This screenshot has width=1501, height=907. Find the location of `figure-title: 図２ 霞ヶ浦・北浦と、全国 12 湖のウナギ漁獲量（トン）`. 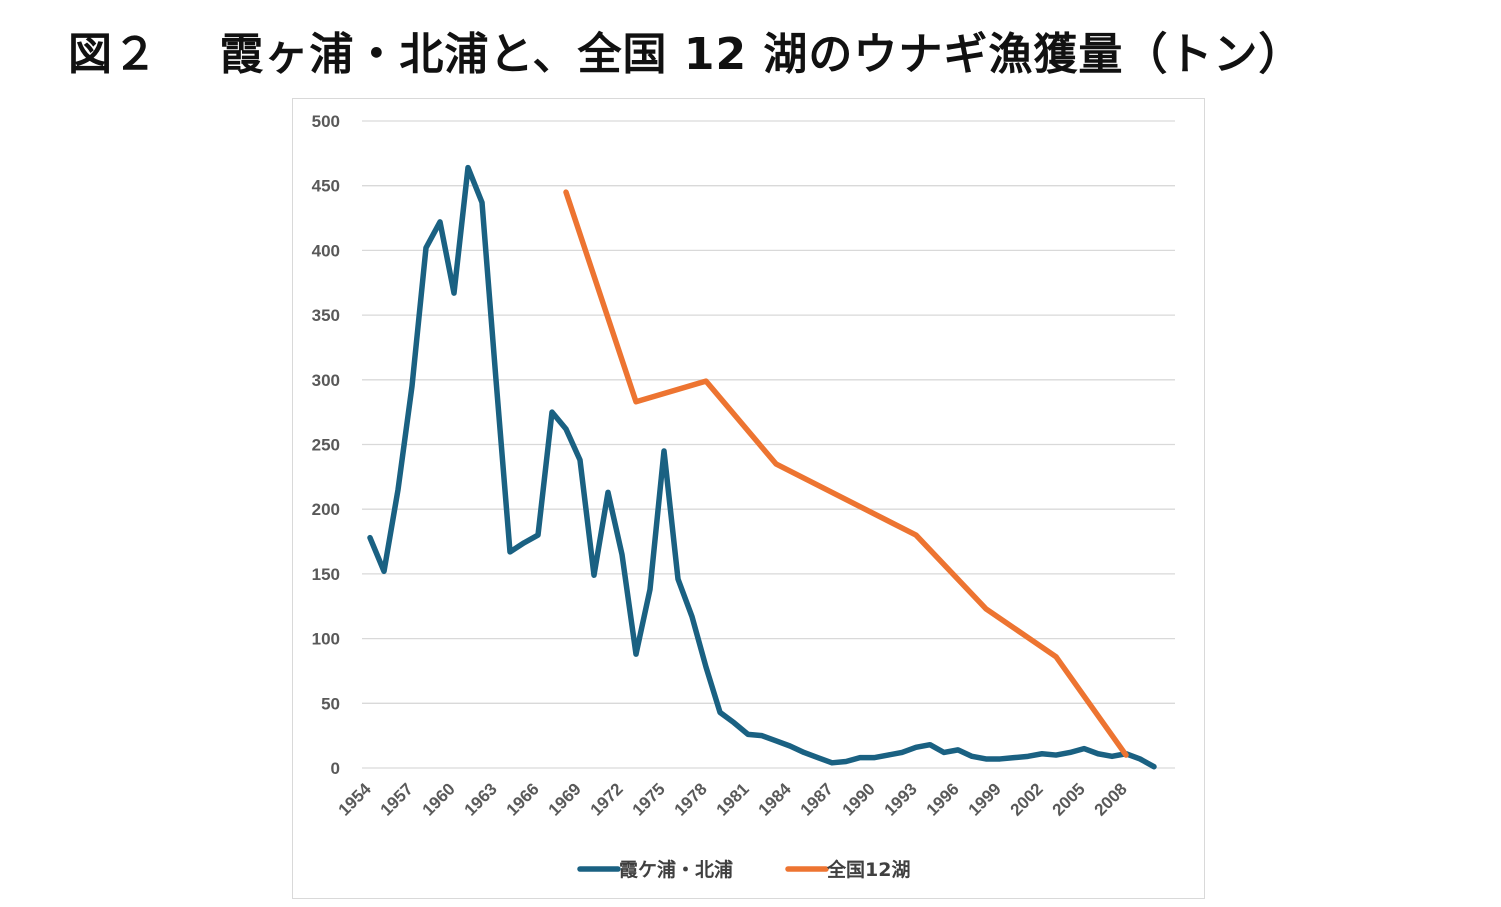

figure-title: 図２ 霞ヶ浦・北浦と、全国 12 湖のウナギ漁獲量（トン） is located at coordinates (686, 54).